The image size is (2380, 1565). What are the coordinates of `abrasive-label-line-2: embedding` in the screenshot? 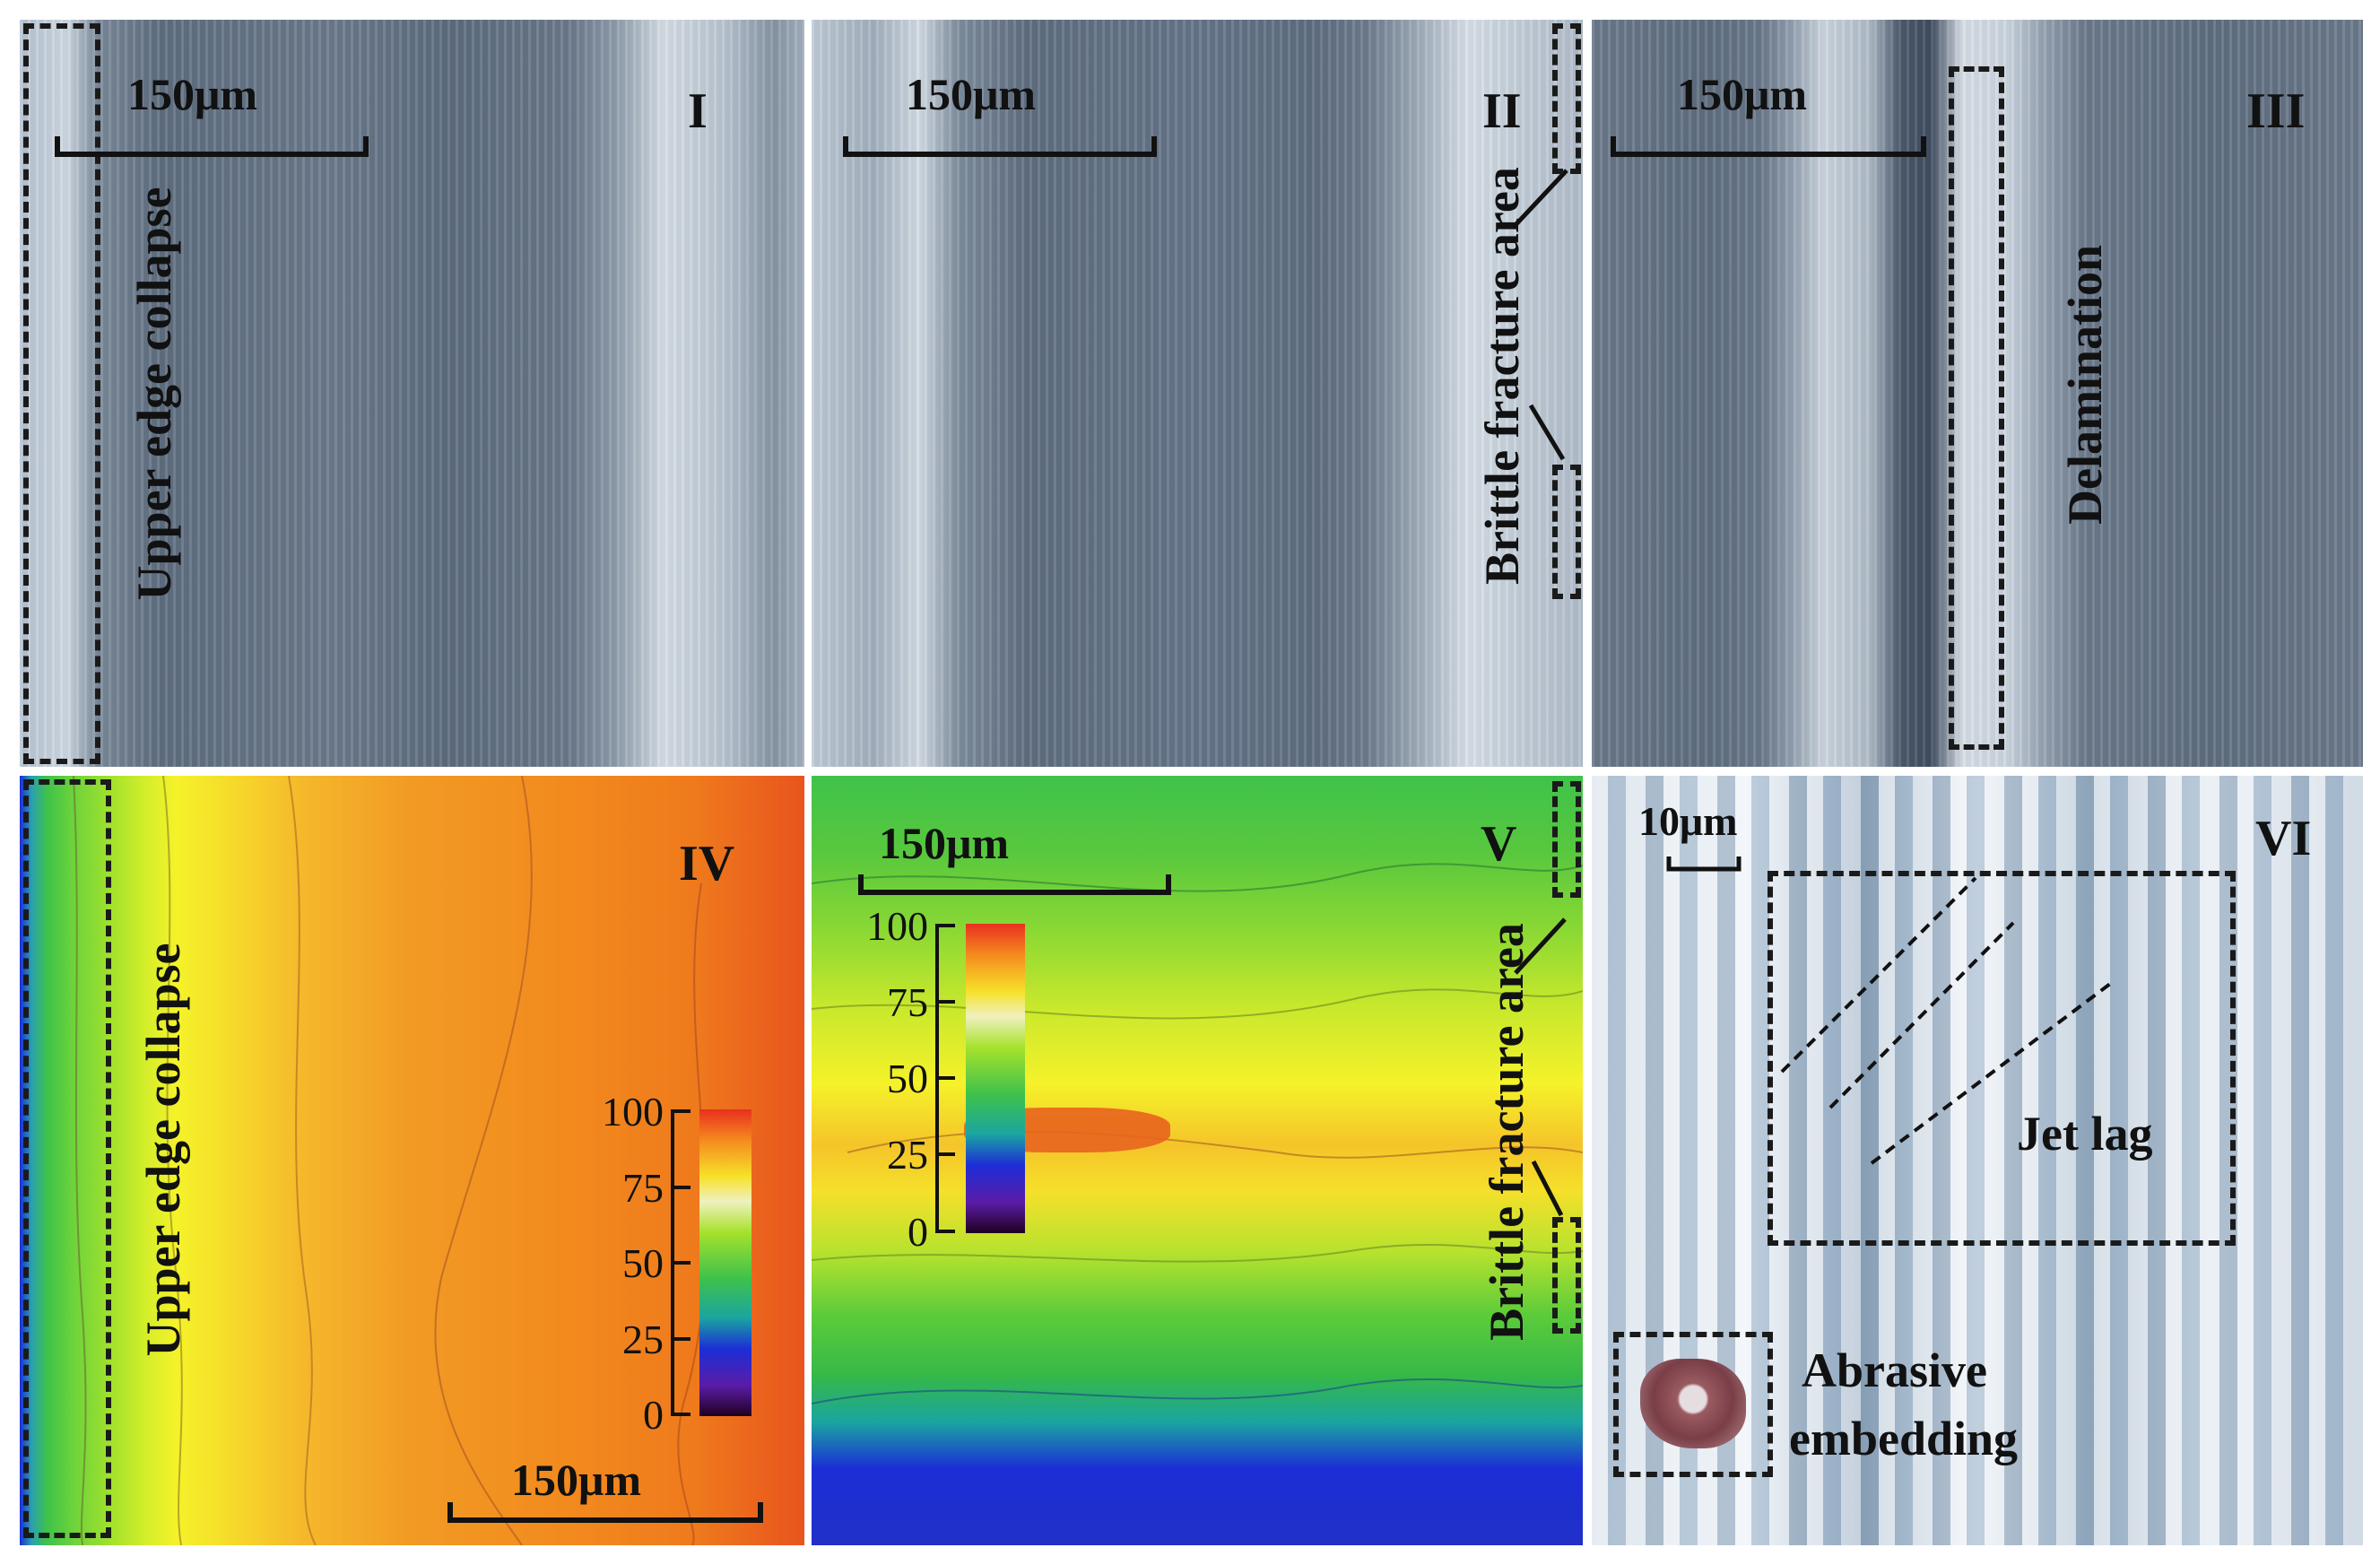 It's located at (1904, 1438).